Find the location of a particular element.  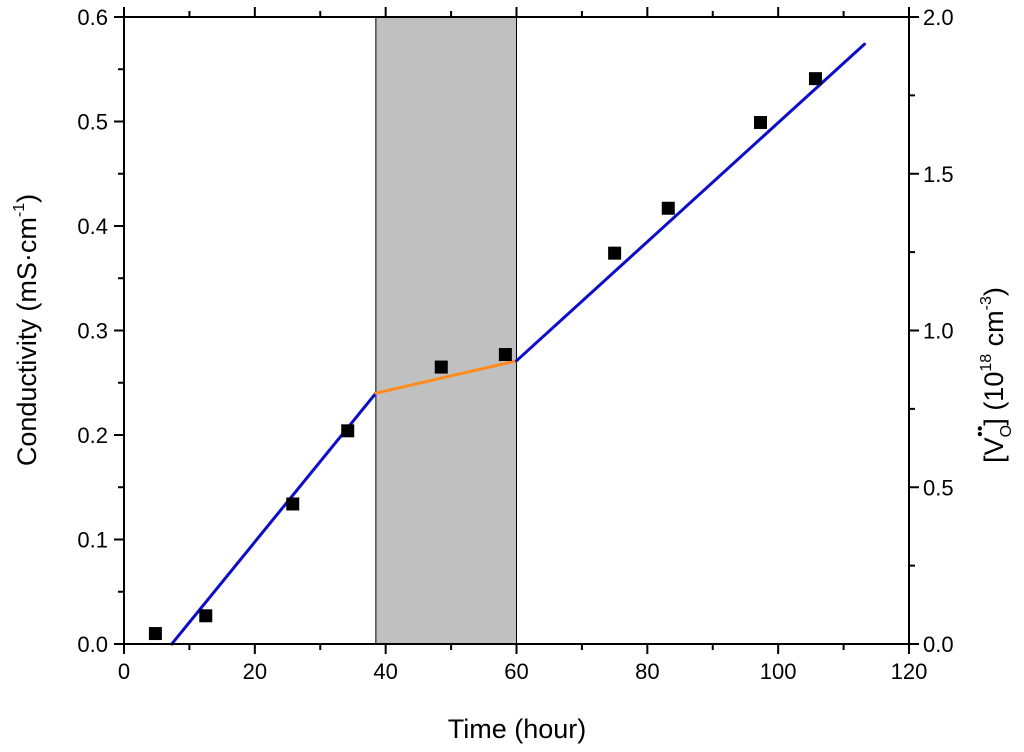

y-tick-label: 0.4 is located at coordinates (92, 226).